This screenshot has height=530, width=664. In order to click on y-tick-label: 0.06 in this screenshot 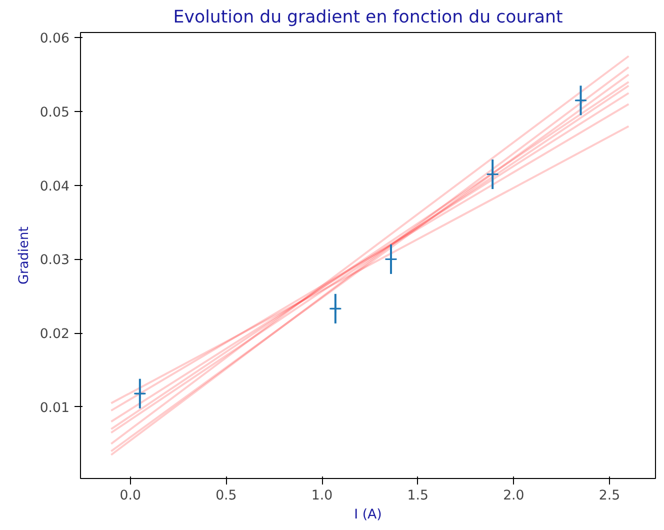, I will do `click(55, 39)`.